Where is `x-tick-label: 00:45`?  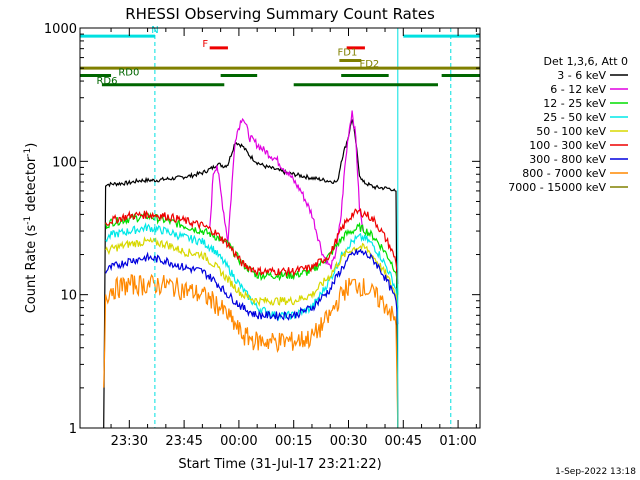
x-tick-label: 00:45 is located at coordinates (403, 441).